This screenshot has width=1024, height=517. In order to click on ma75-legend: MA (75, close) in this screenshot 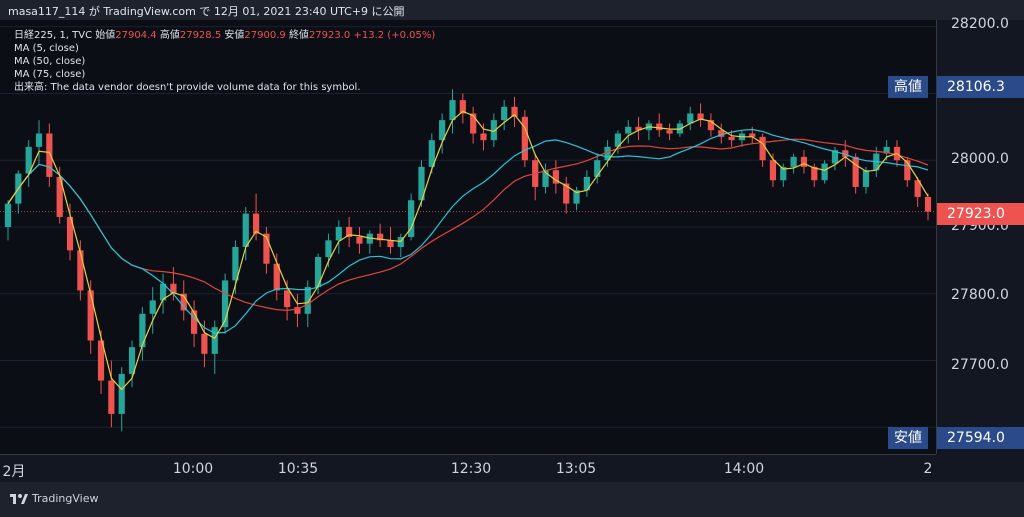, I will do `click(50, 74)`.